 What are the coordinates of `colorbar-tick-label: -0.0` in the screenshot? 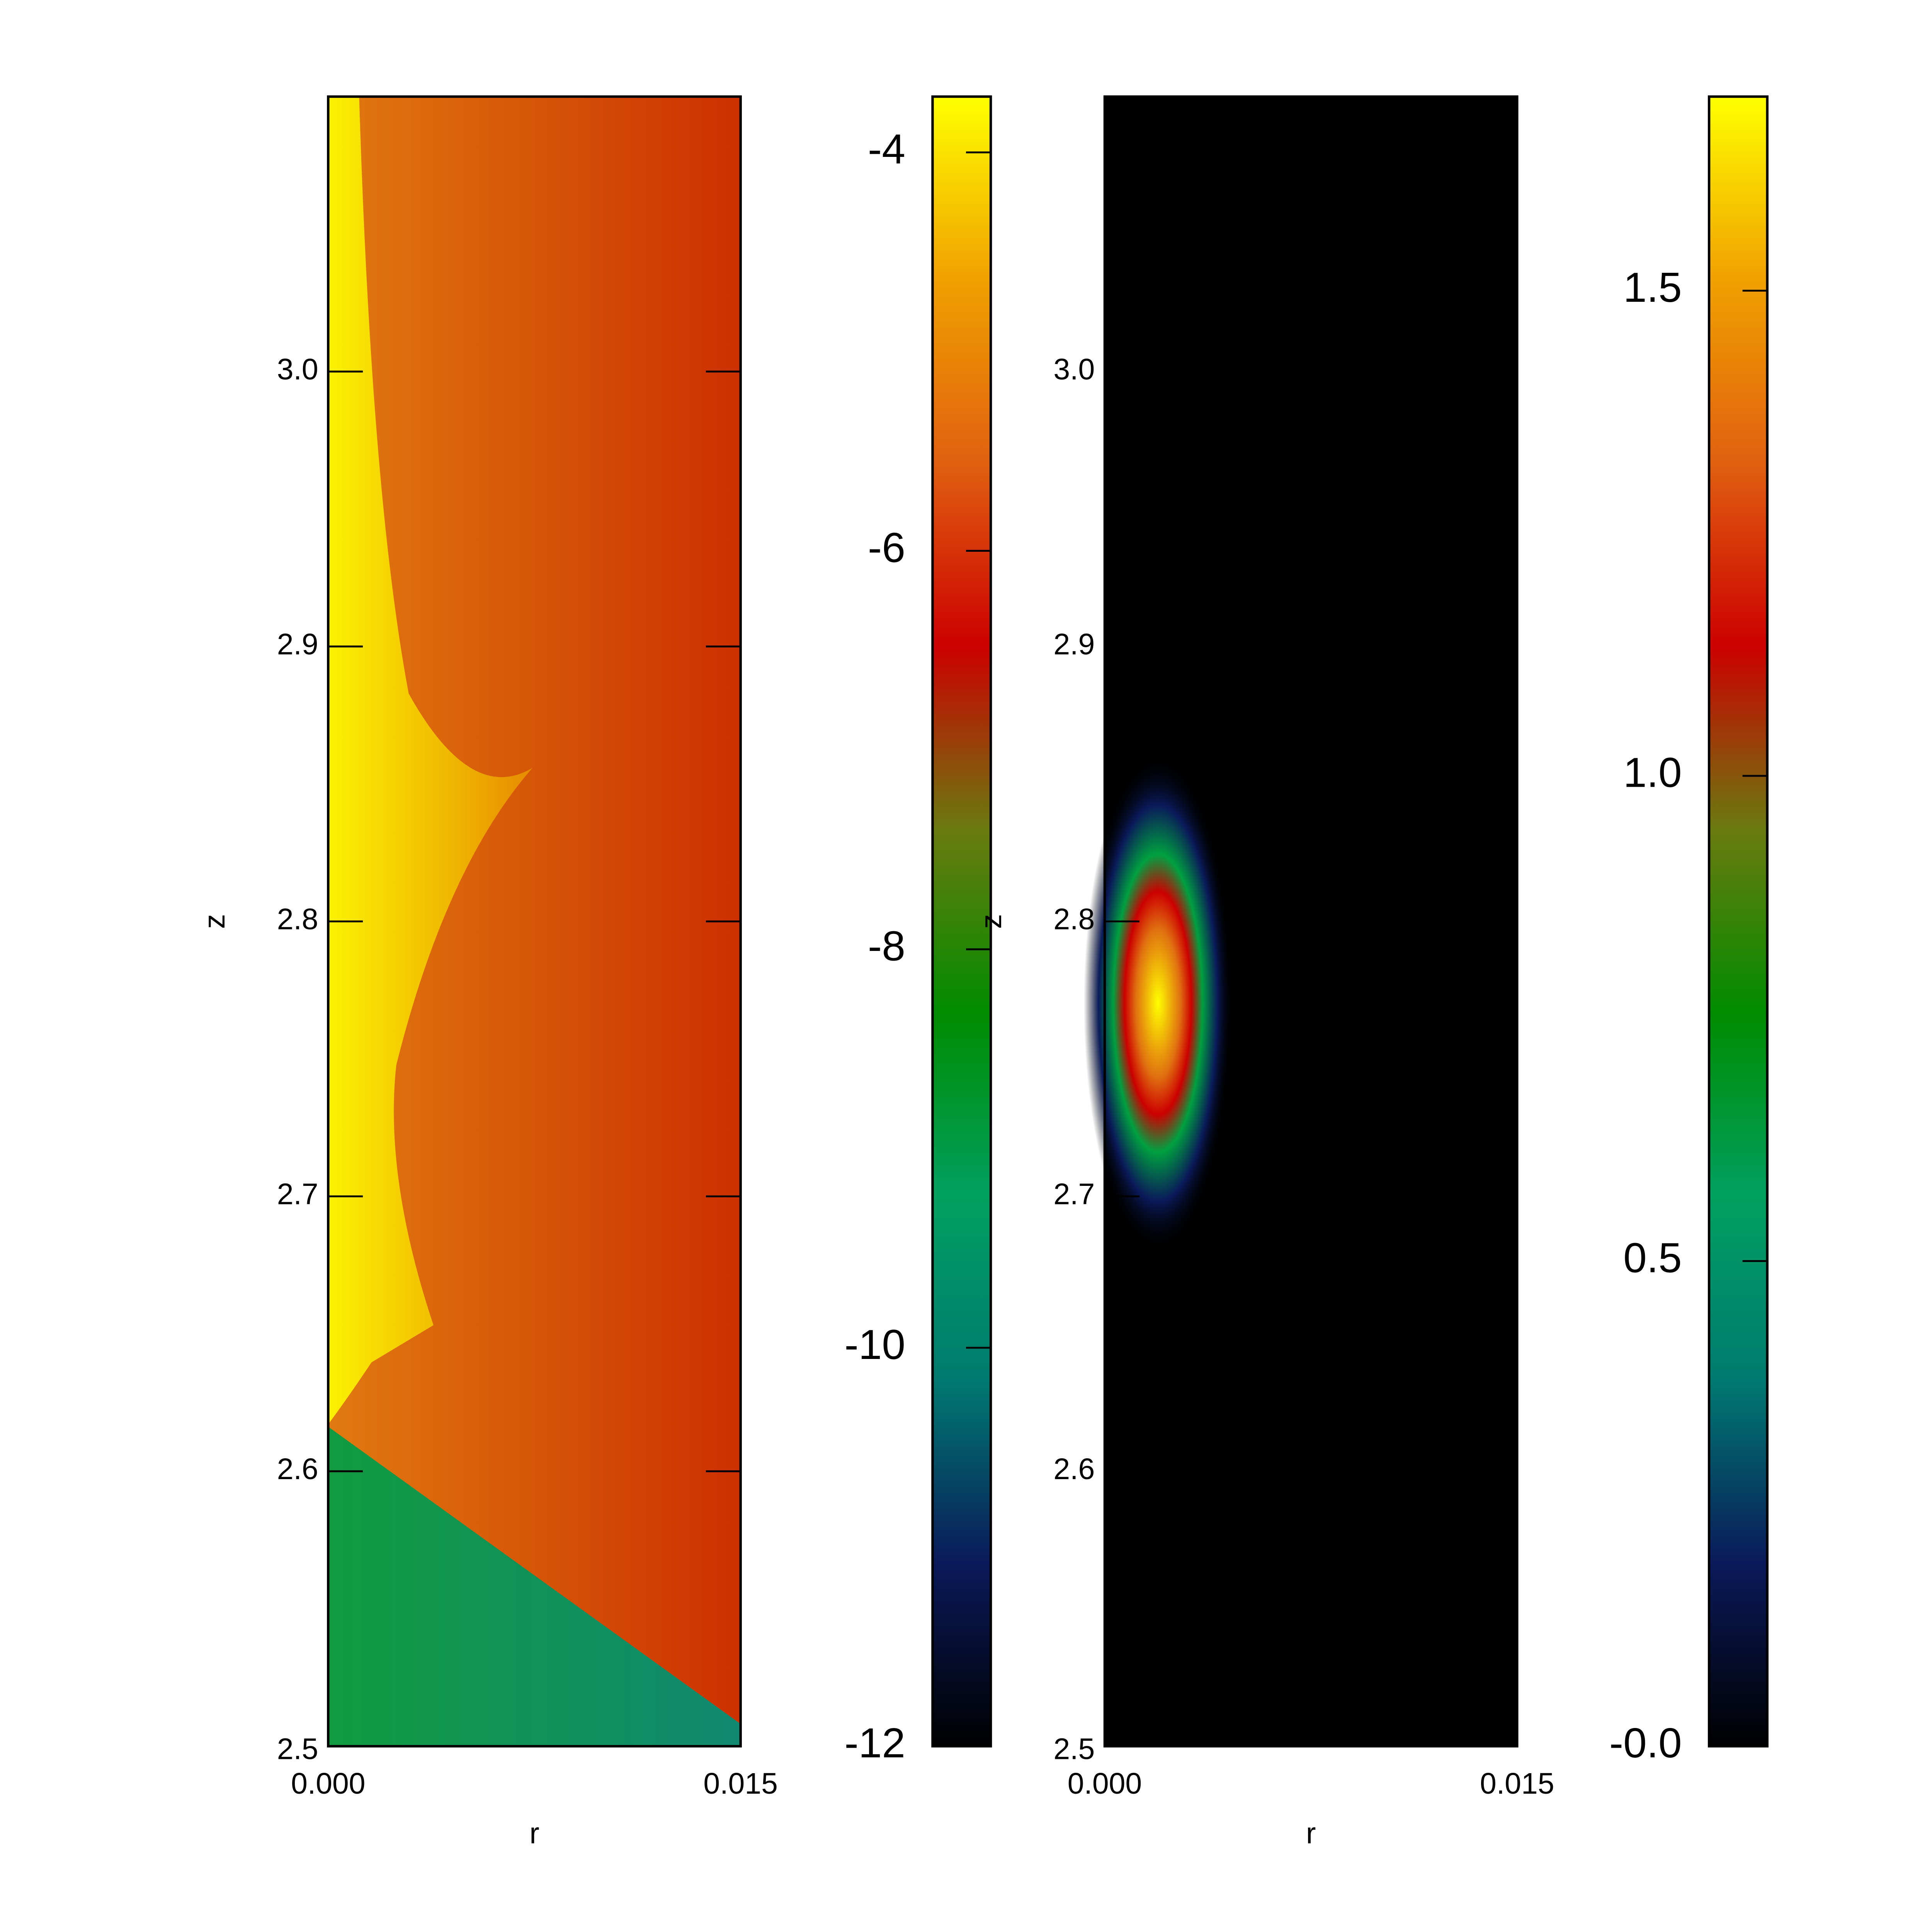 It's located at (1645, 1743).